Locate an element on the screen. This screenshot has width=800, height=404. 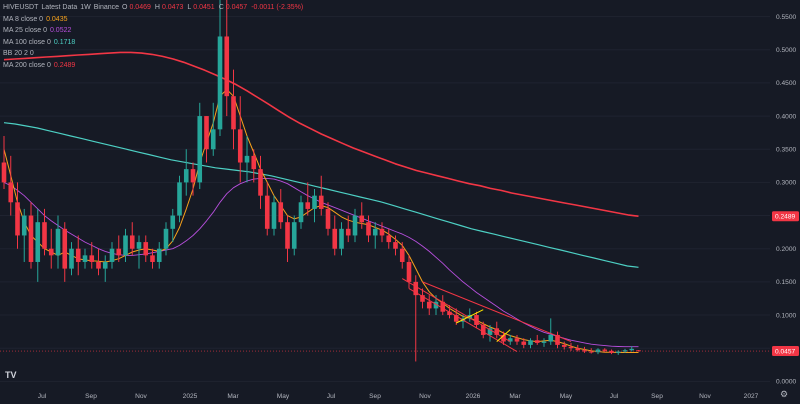
indicator-ma200: MA 200 close 0 0.2489 is located at coordinates (155, 66).